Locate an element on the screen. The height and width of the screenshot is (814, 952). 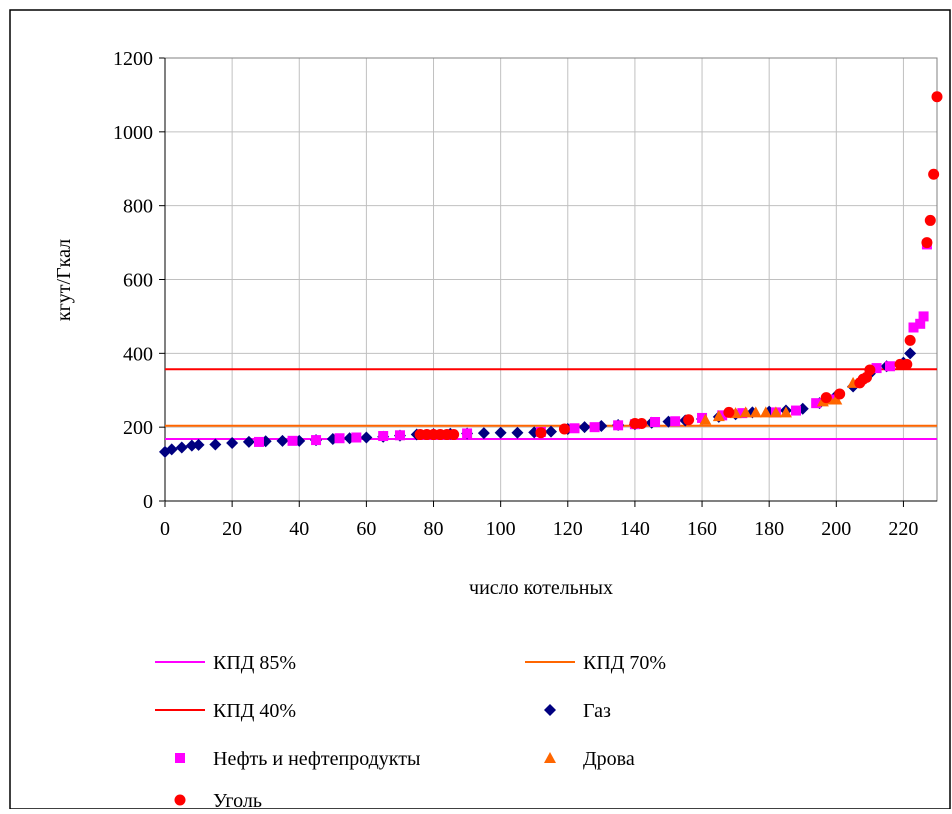
x-tick-label: 60 is located at coordinates (366, 529).